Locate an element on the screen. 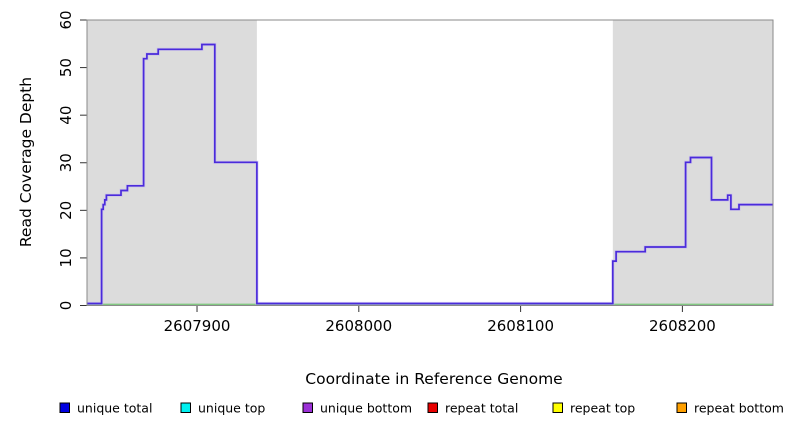 Image resolution: width=792 pixels, height=432 pixels. legend-item: unique total is located at coordinates (105, 408).